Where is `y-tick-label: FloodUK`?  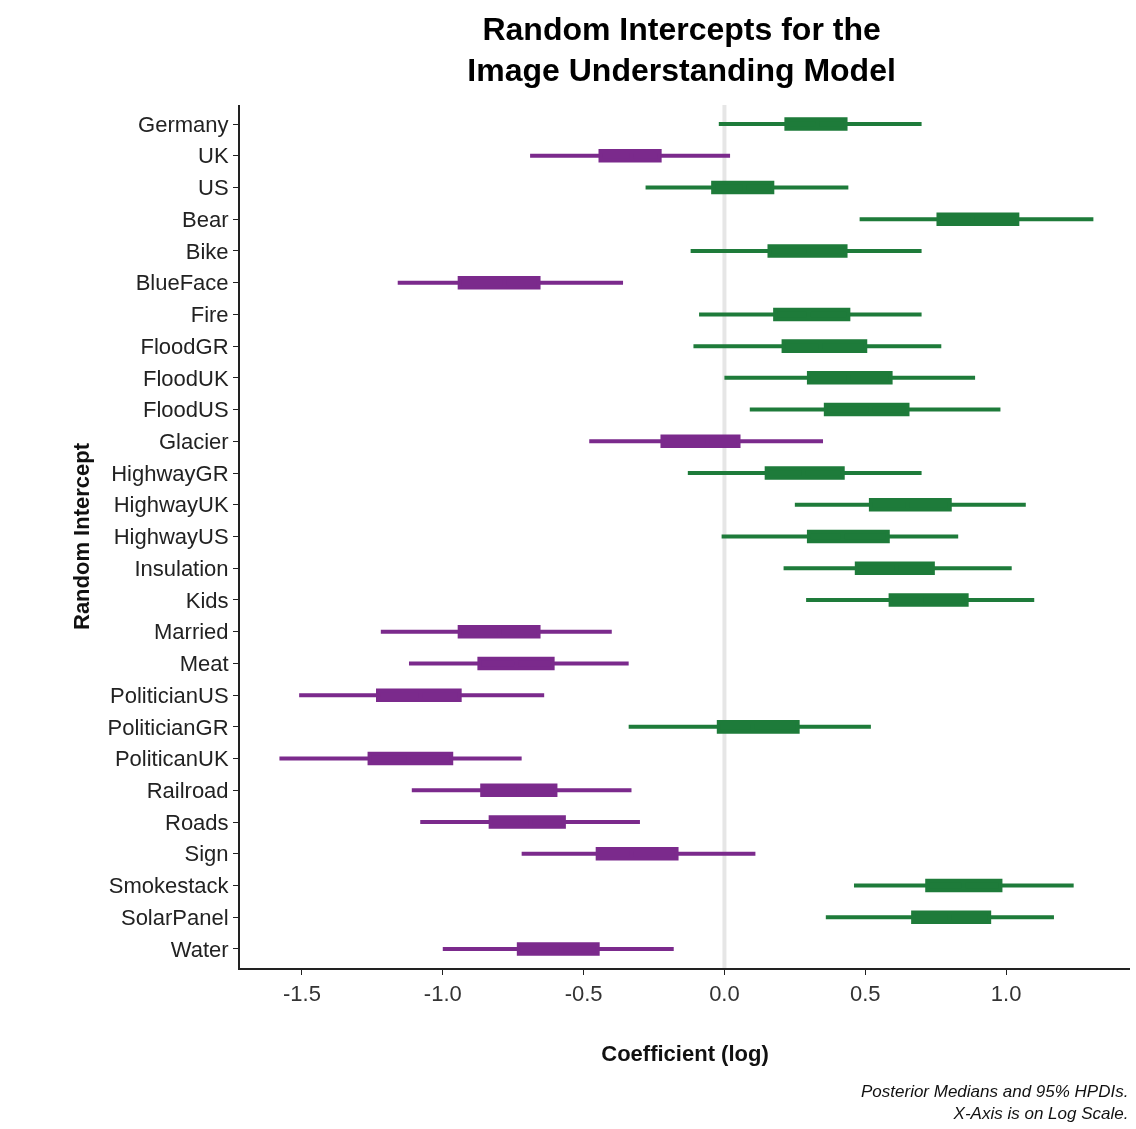
y-tick-label: FloodUK is located at coordinates (186, 378).